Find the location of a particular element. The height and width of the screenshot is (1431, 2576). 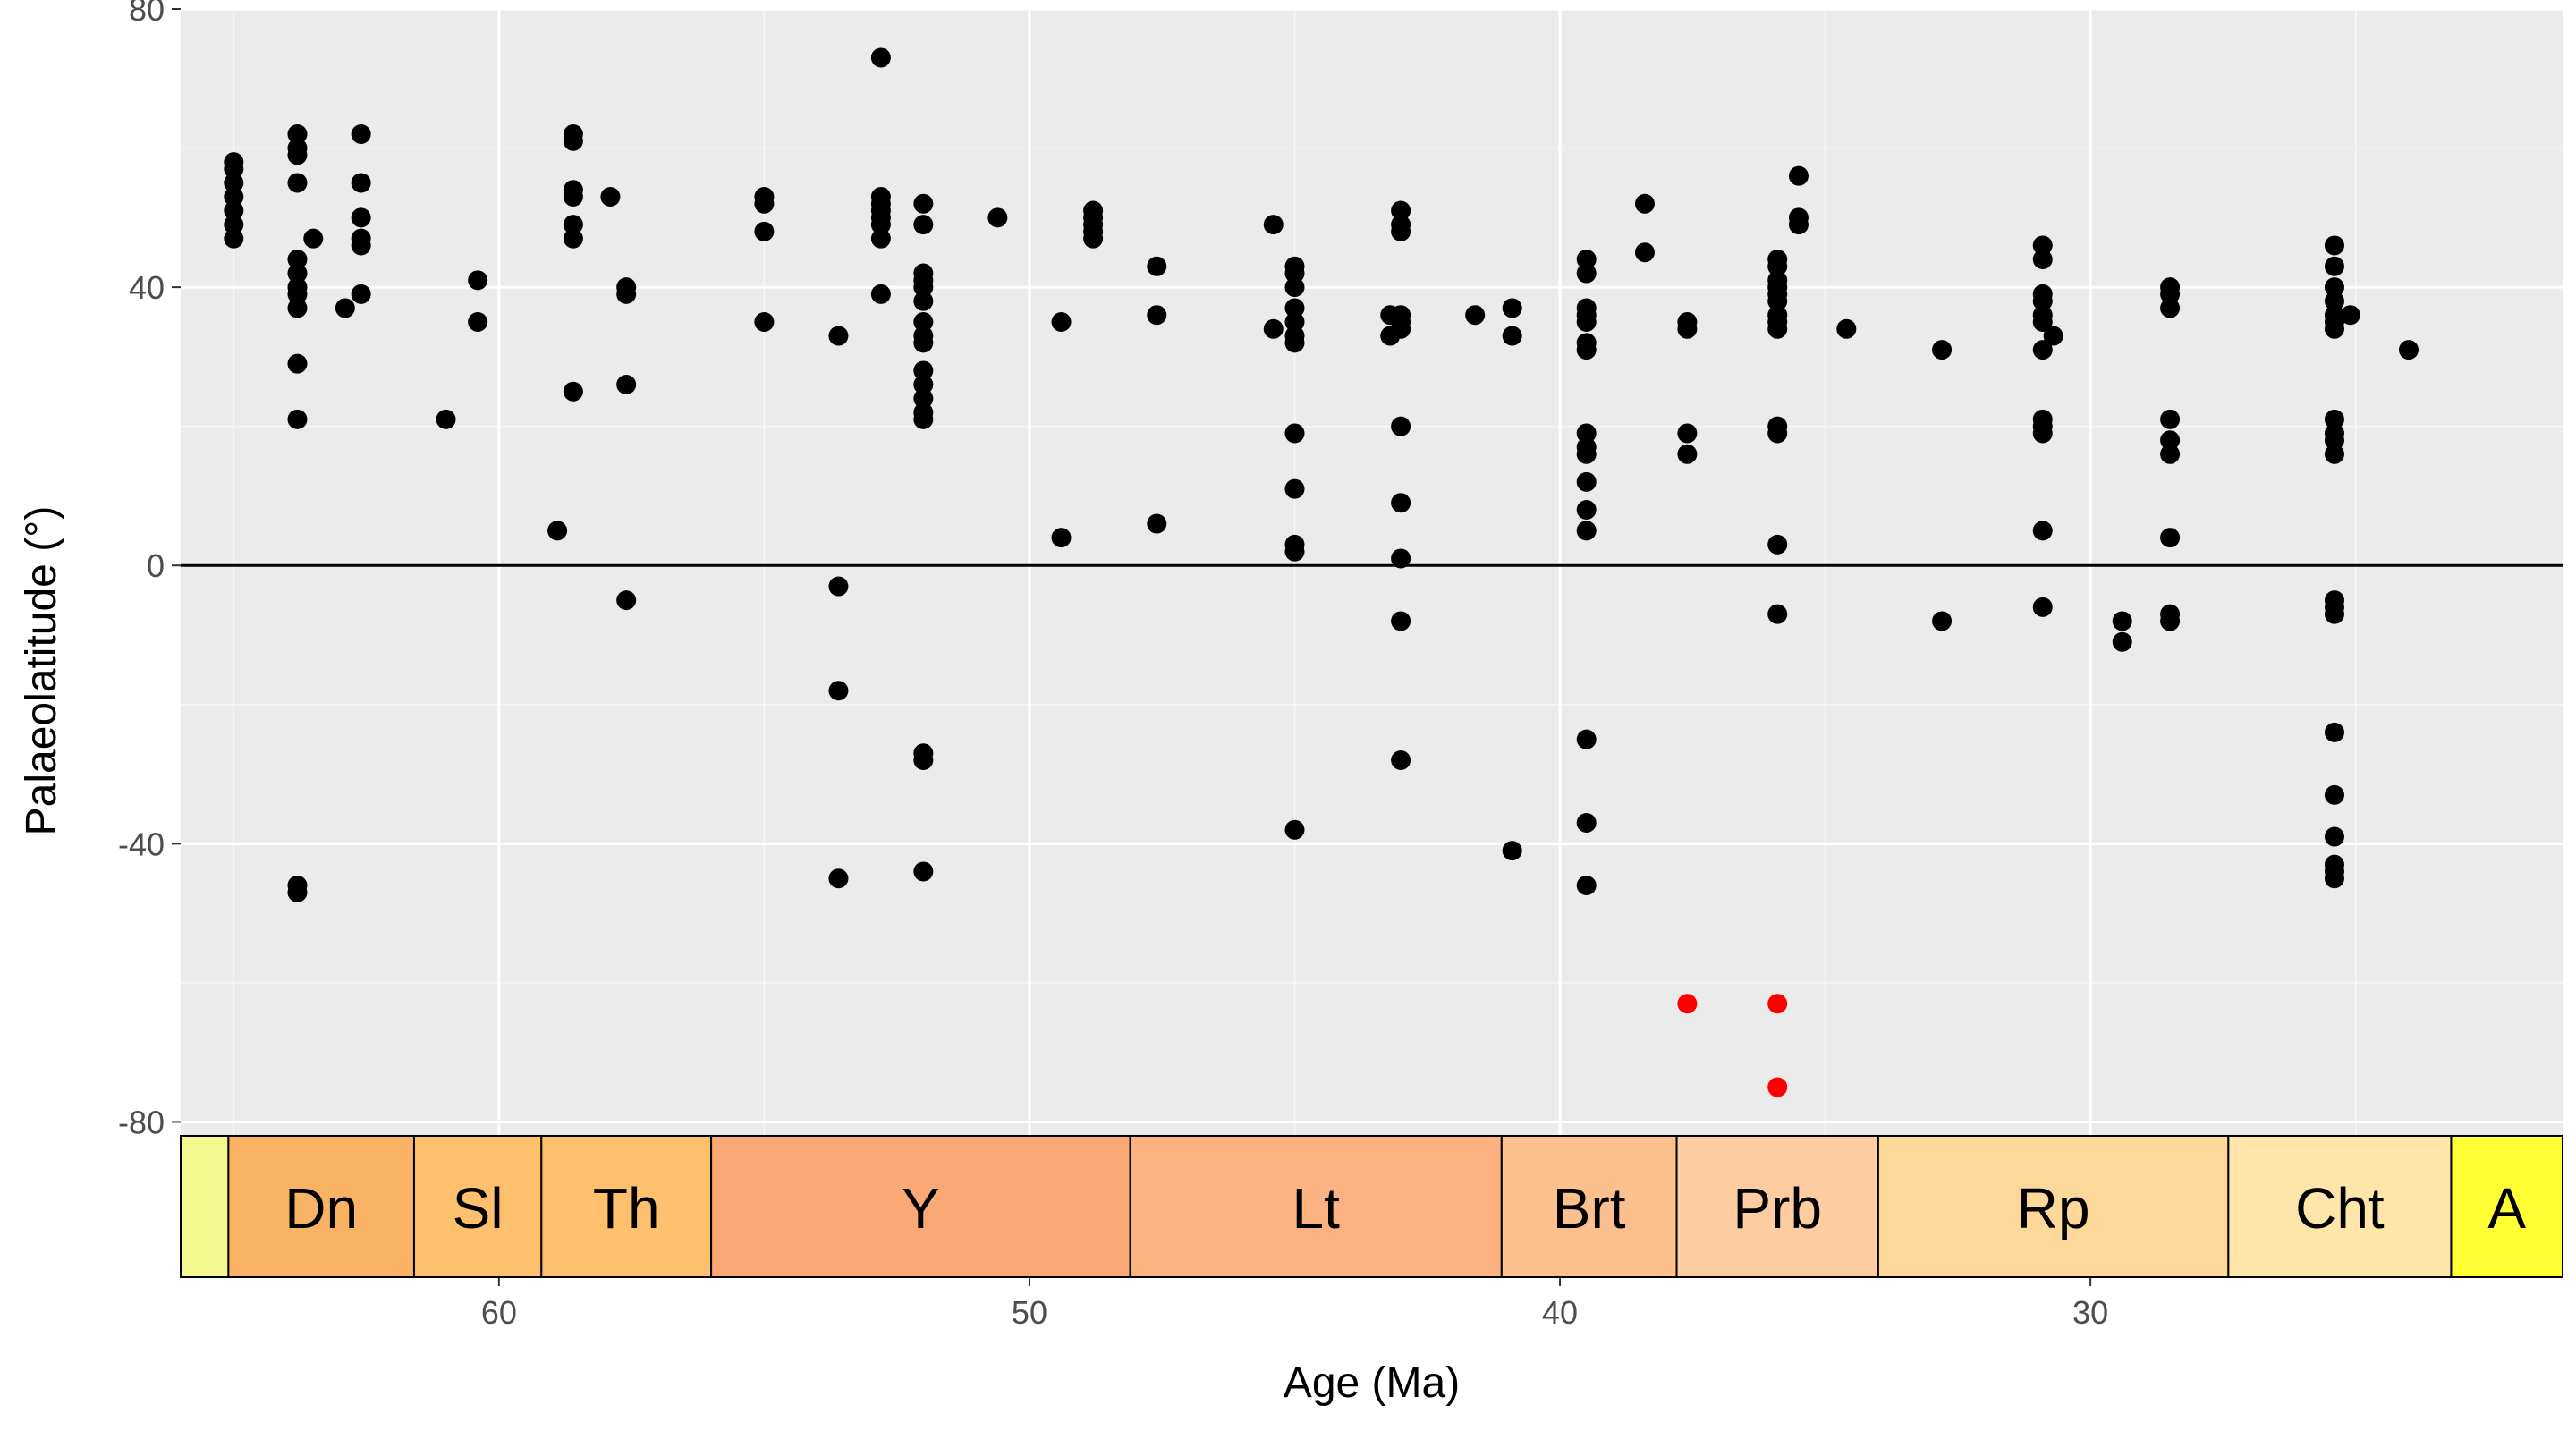

y-tick-label: -80 is located at coordinates (141, 1122).